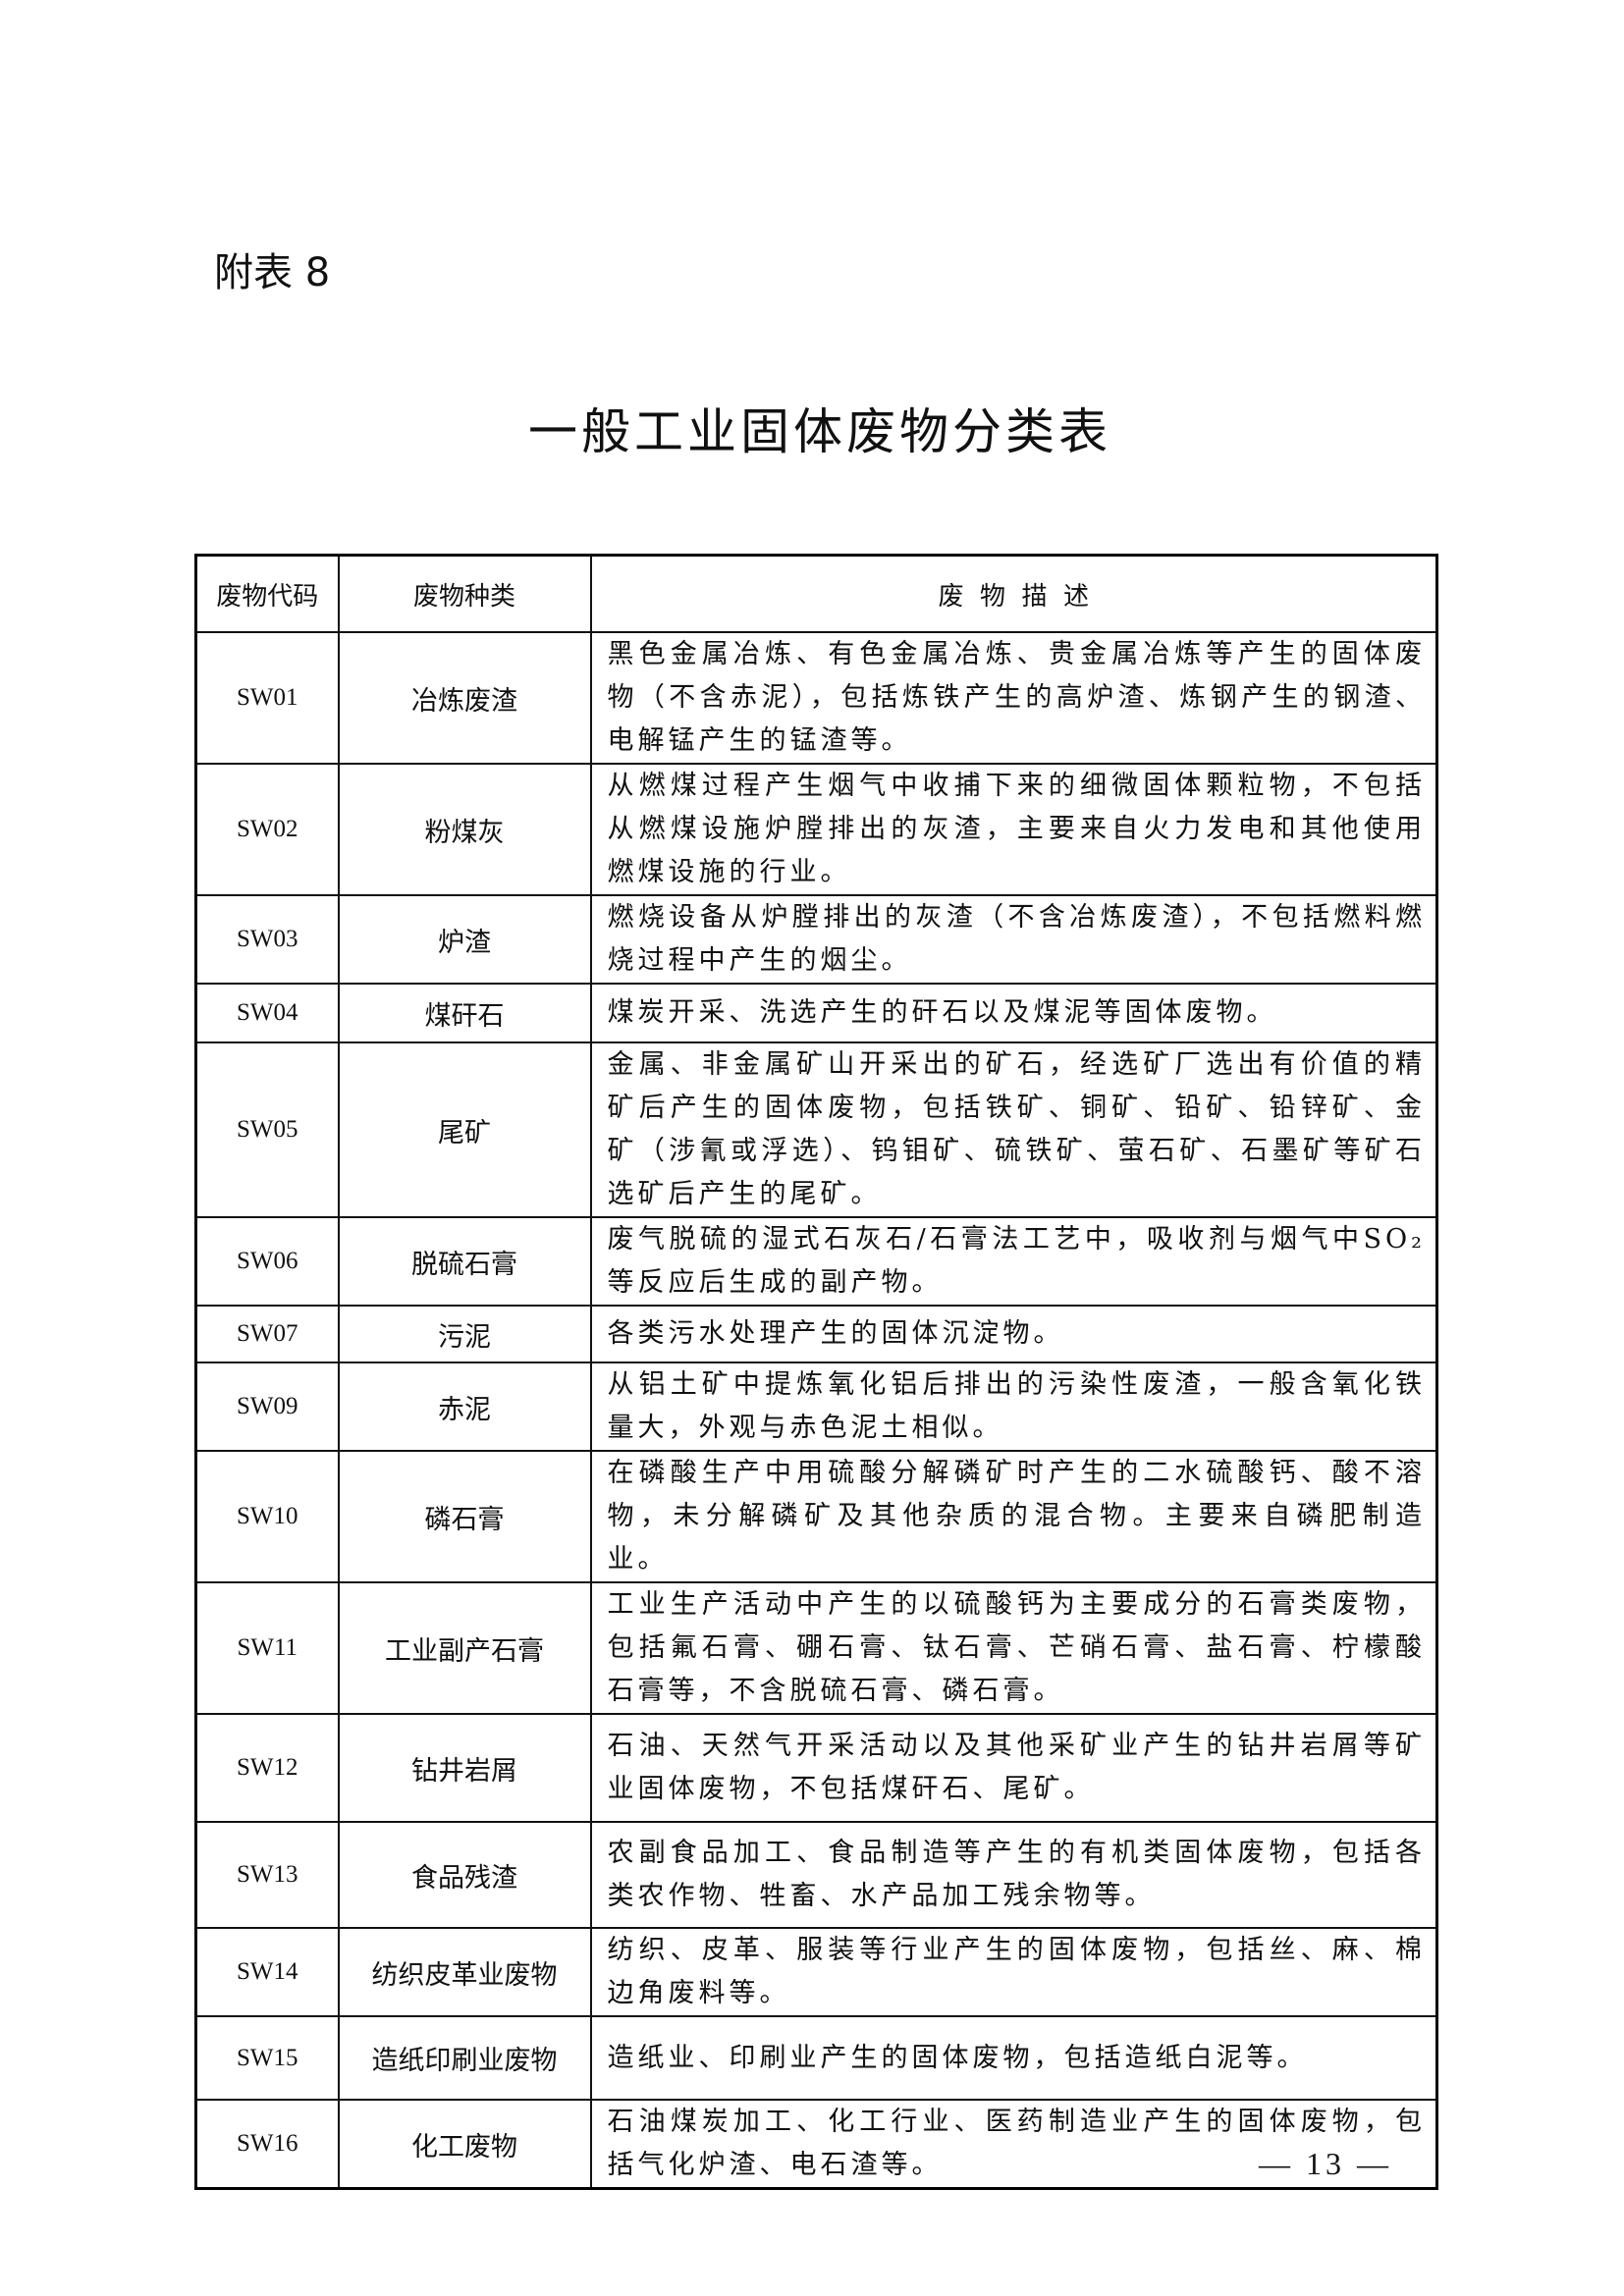 The image size is (1624, 2296). What do you see at coordinates (267, 1516) in the screenshot?
I see `waste-code: SW10` at bounding box center [267, 1516].